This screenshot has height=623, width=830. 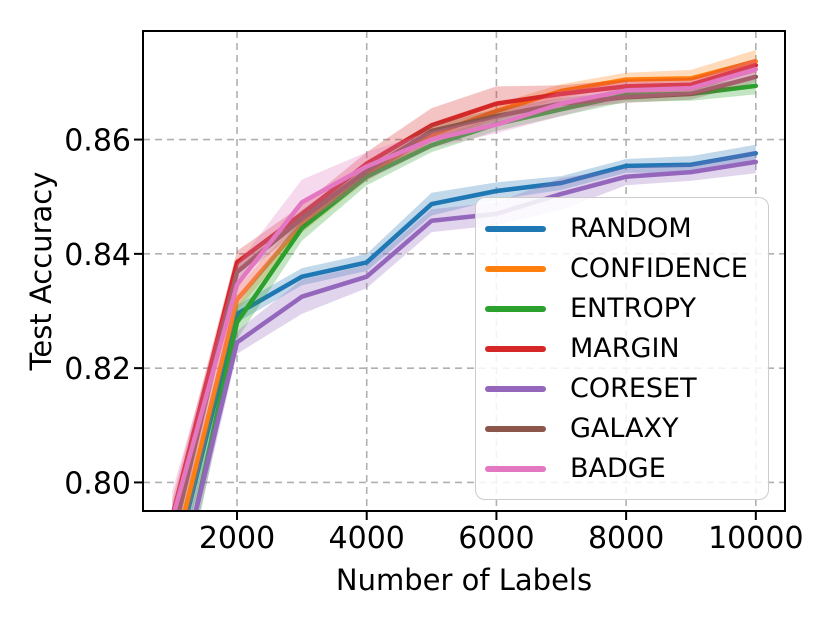 What do you see at coordinates (367, 538) in the screenshot?
I see `x-tick-label: 4000` at bounding box center [367, 538].